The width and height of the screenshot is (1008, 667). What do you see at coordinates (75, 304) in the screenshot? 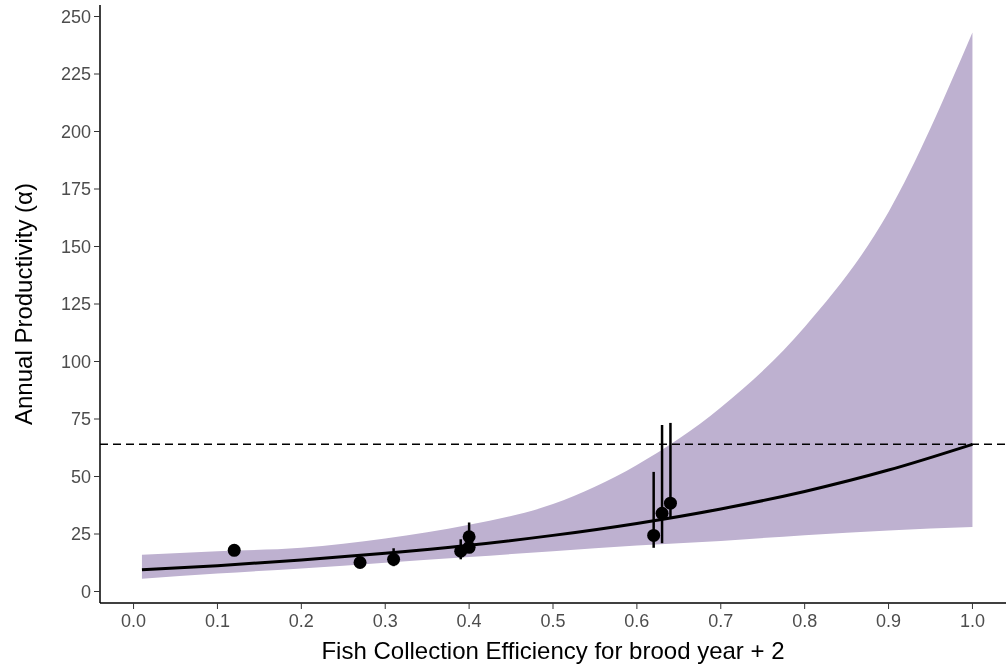
I see `y-tick-label: 125` at bounding box center [75, 304].